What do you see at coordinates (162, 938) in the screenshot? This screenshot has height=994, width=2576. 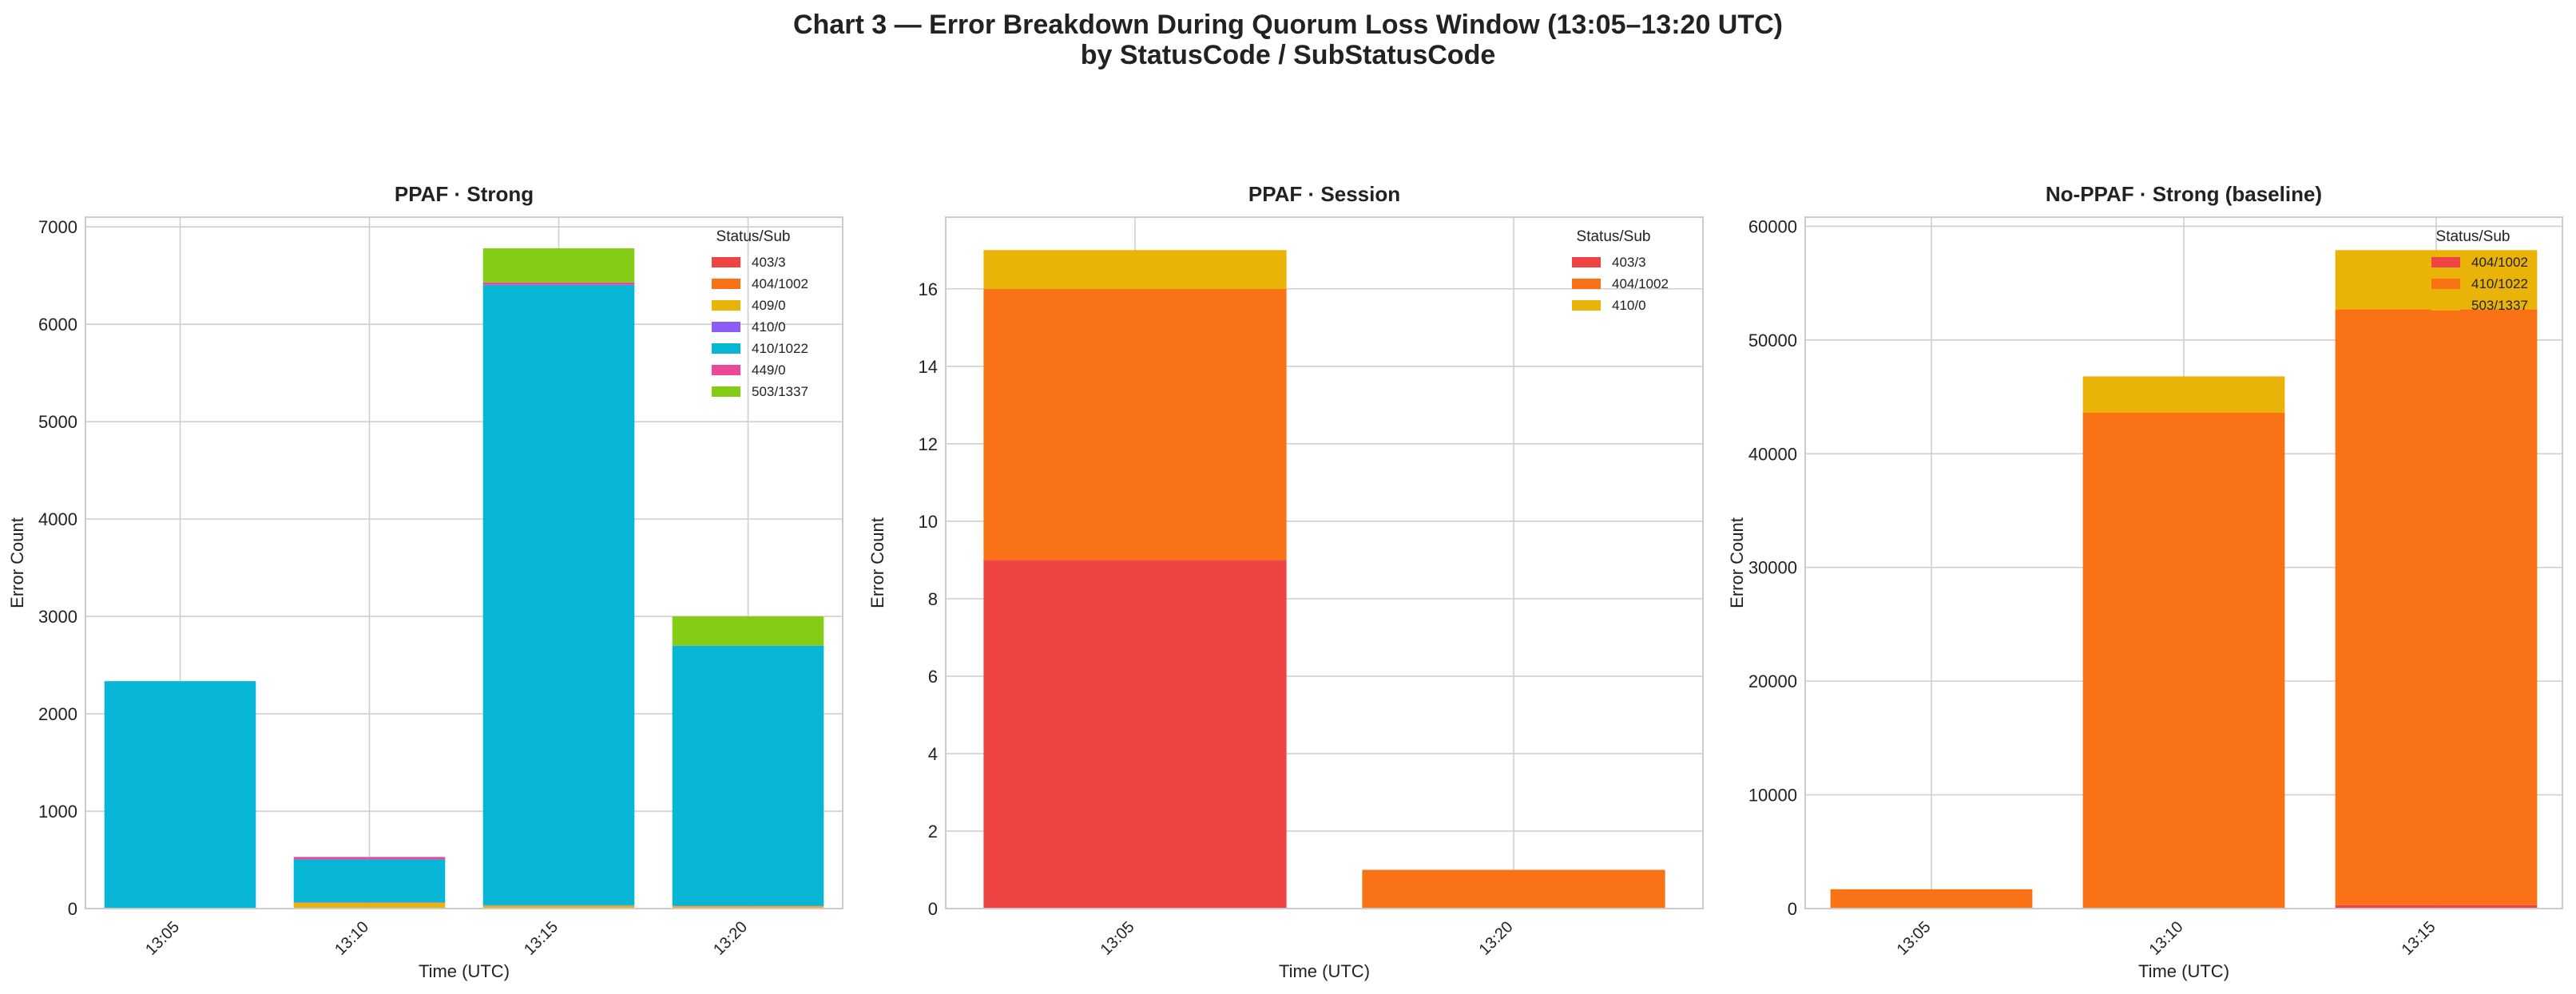 I see `chart1-xtick-label-13-05: 13:05` at bounding box center [162, 938].